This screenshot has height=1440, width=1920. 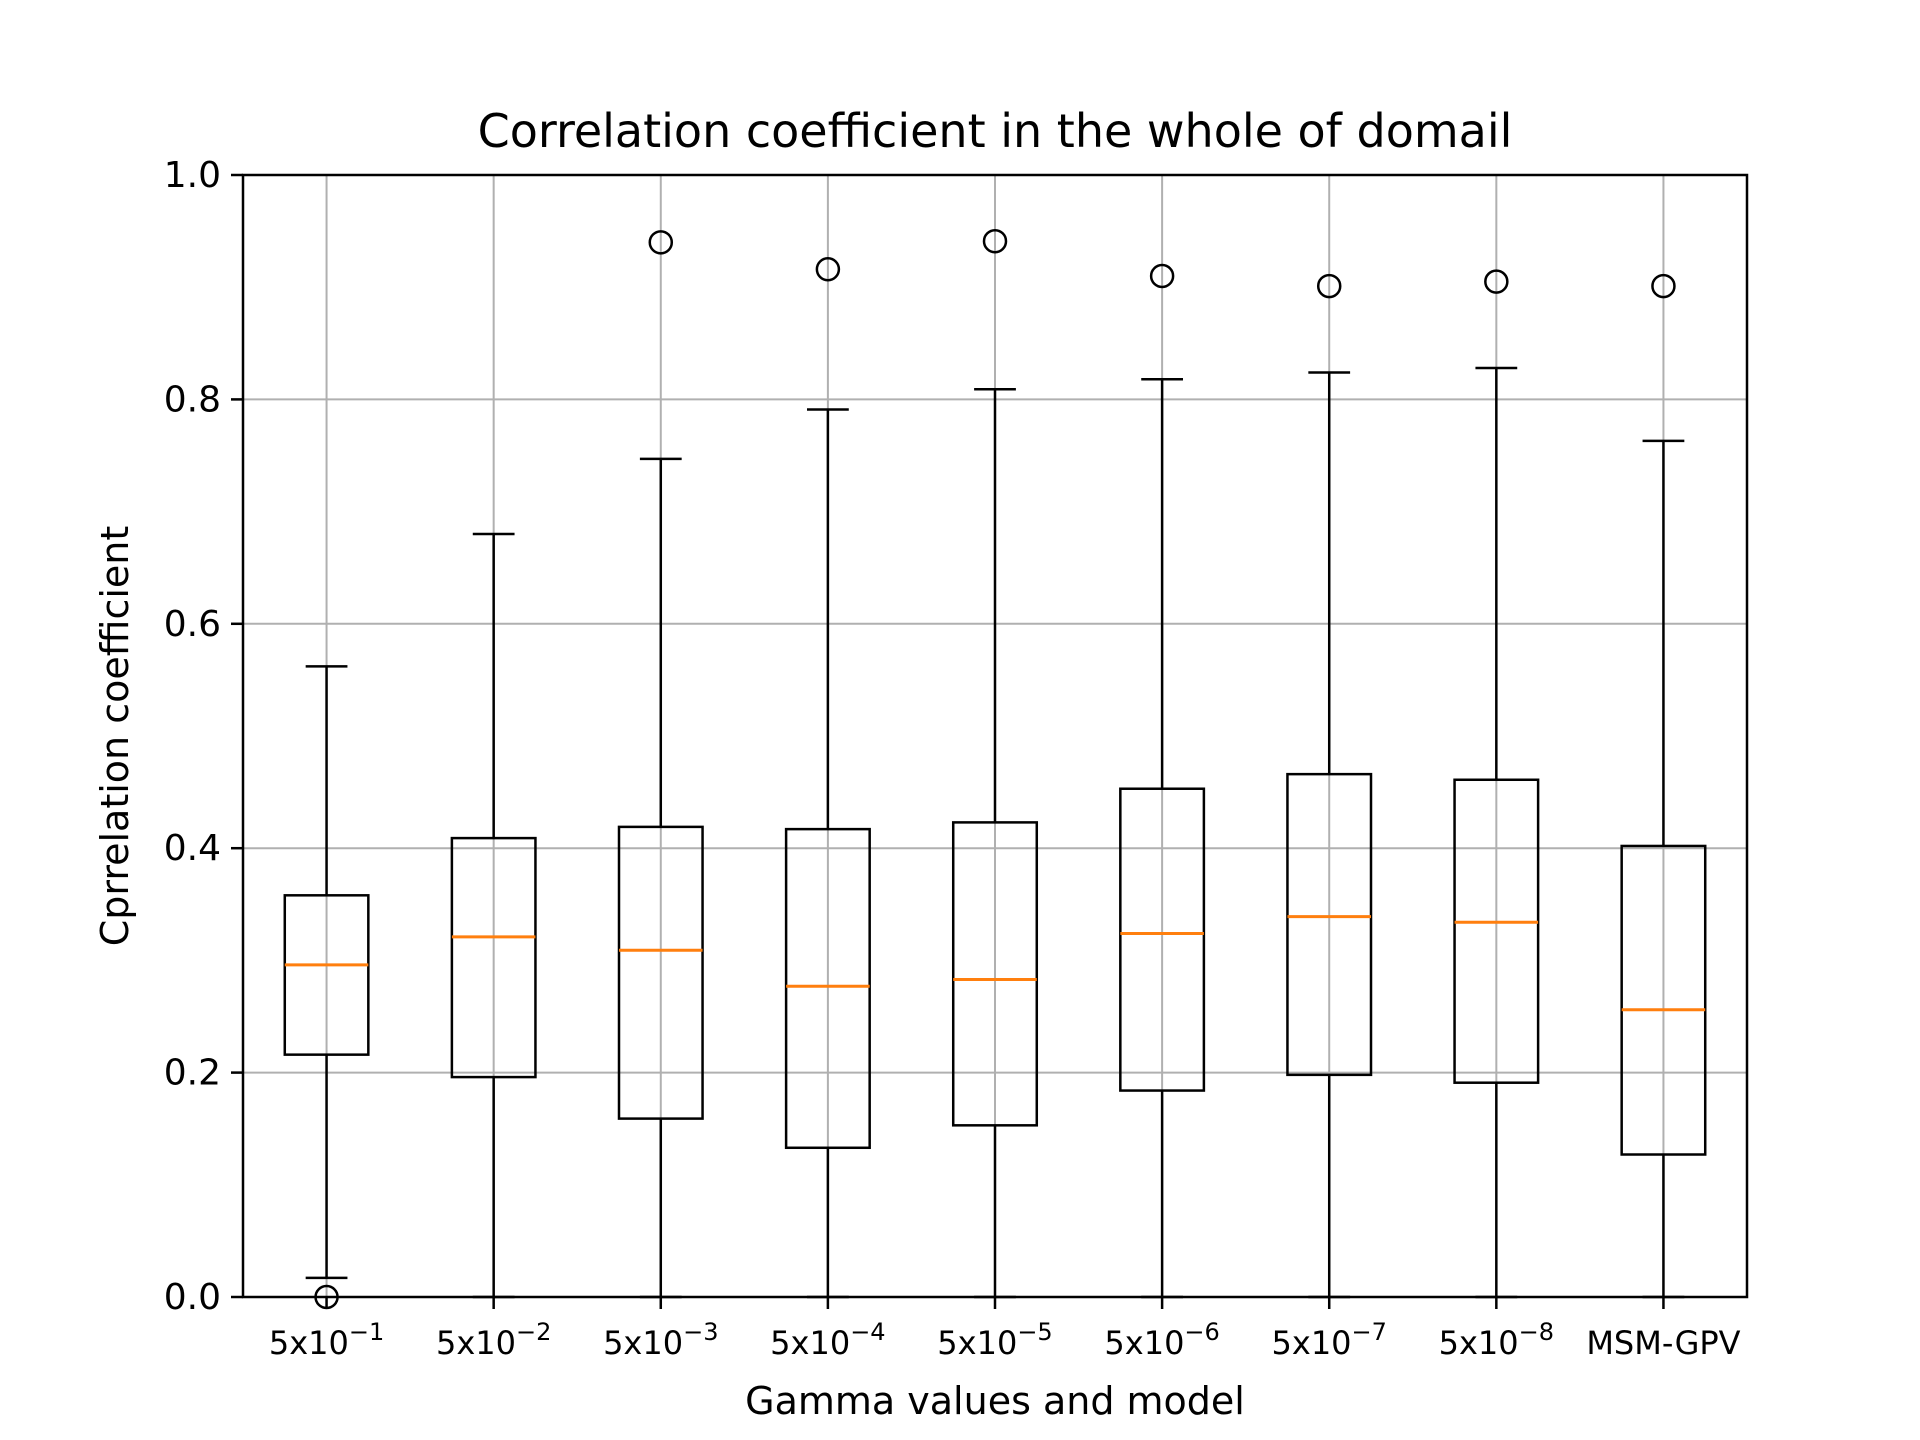 I want to click on y-tick-label: 0.0, so click(x=192, y=1297).